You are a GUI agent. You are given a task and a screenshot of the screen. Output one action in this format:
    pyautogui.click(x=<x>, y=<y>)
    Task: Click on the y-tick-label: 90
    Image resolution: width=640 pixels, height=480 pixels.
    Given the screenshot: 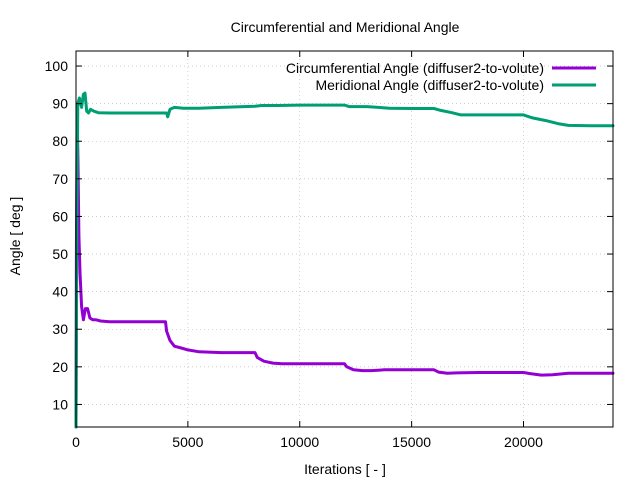 What is the action you would take?
    pyautogui.click(x=60, y=104)
    